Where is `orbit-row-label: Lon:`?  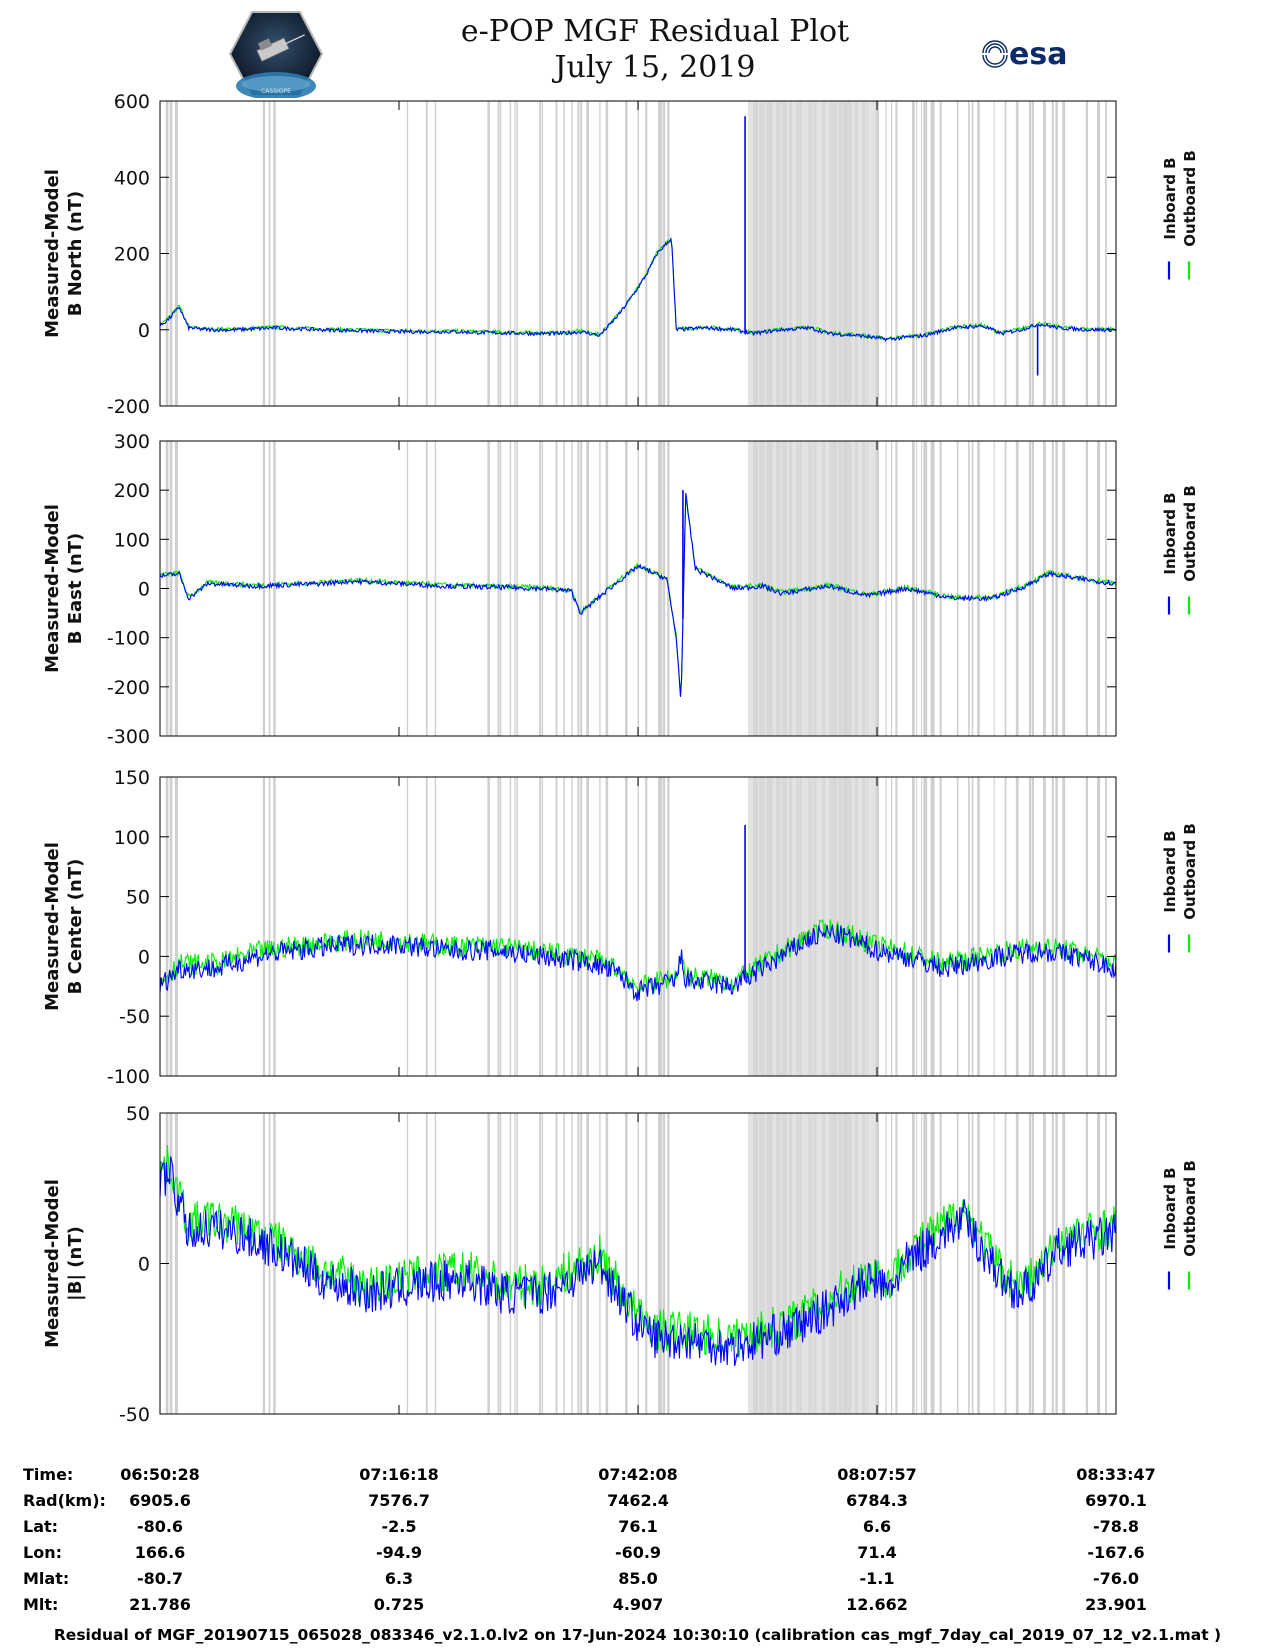
orbit-row-label: Lon: is located at coordinates (42, 1552).